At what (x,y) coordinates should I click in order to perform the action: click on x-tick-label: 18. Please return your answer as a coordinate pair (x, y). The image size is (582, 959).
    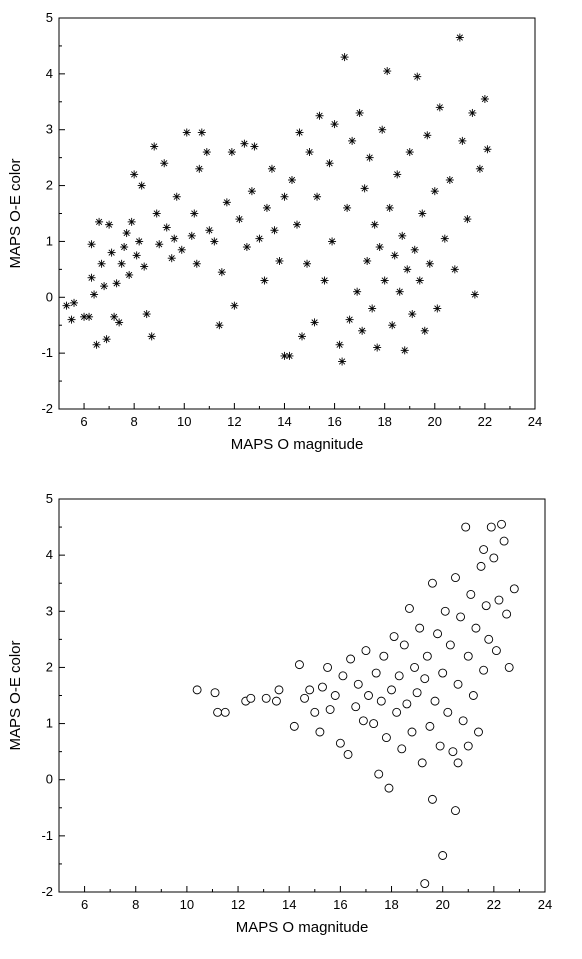
    Looking at the image, I should click on (391, 904).